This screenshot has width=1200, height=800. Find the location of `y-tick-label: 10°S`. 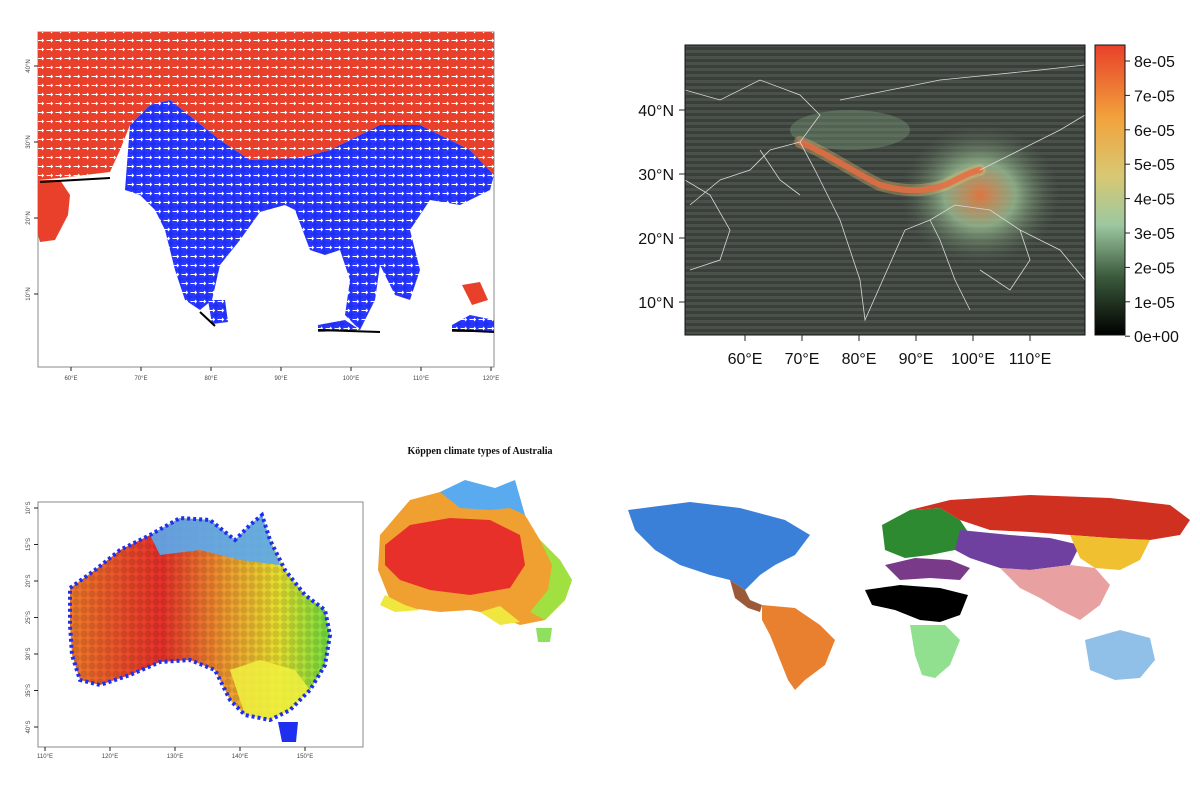

y-tick-label: 10°S is located at coordinates (29, 507).